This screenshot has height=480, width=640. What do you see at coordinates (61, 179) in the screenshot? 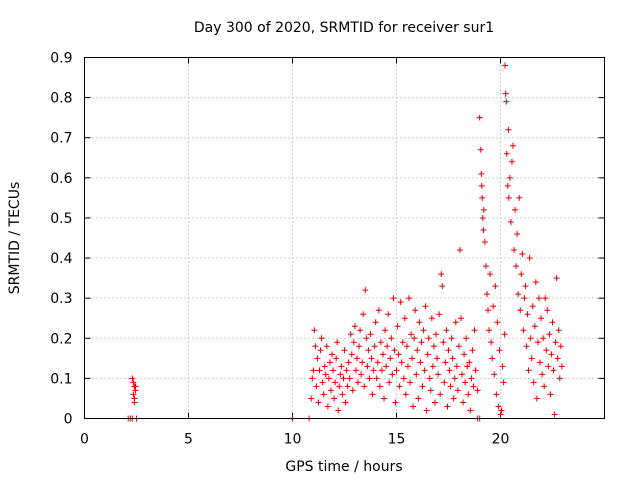
I see `y-tick-label: 0.6` at bounding box center [61, 179].